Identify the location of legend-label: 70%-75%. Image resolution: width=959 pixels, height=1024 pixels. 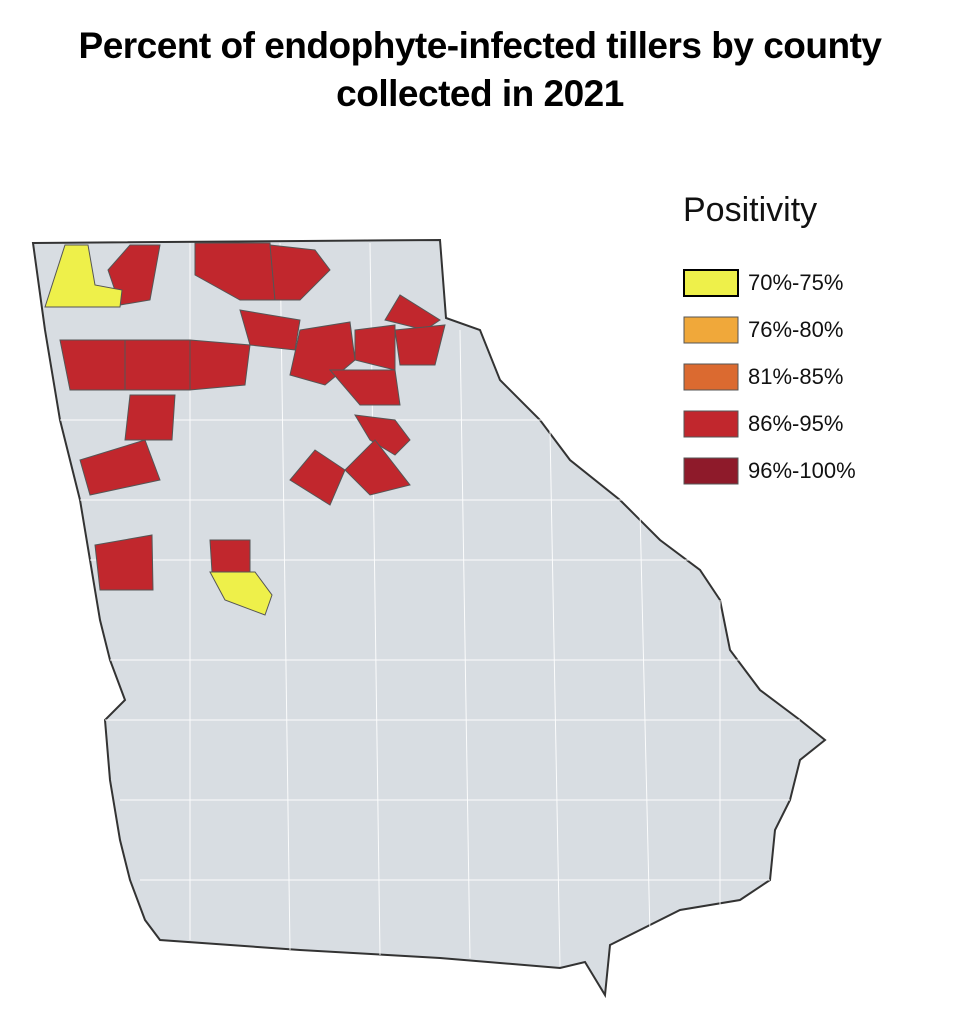
(795, 282).